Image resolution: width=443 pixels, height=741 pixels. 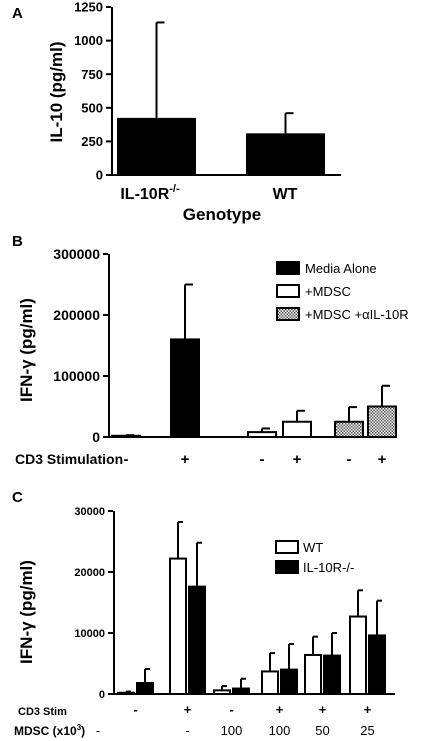 I want to click on panel-b-y-axis-label: IFN-γ (pg/ml), so click(x=26, y=350).